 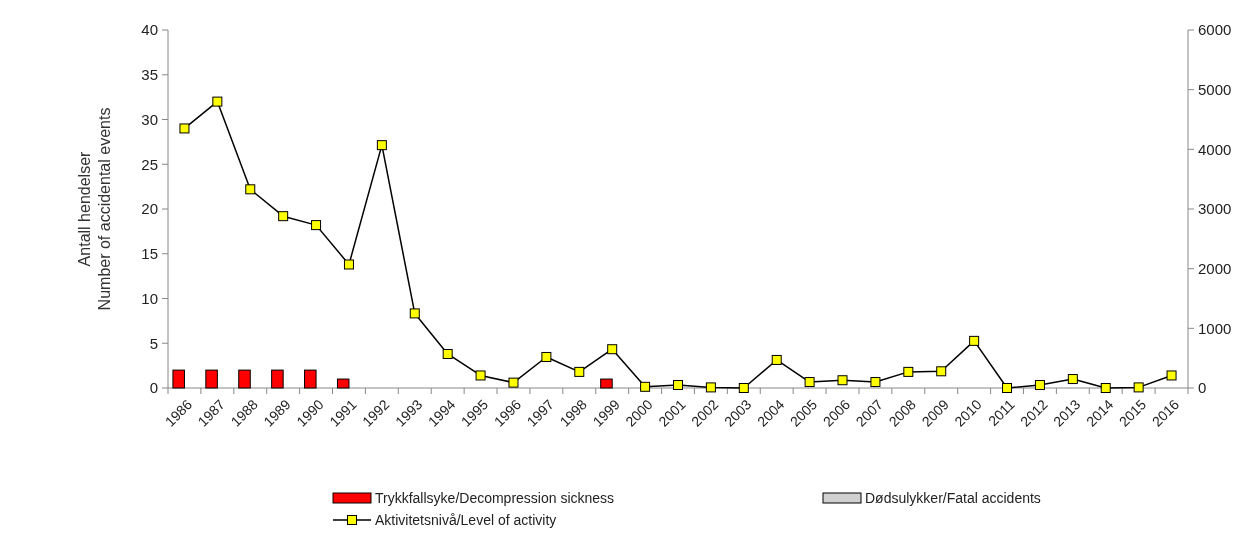 I want to click on y-tick-label: 5, so click(x=153, y=343).